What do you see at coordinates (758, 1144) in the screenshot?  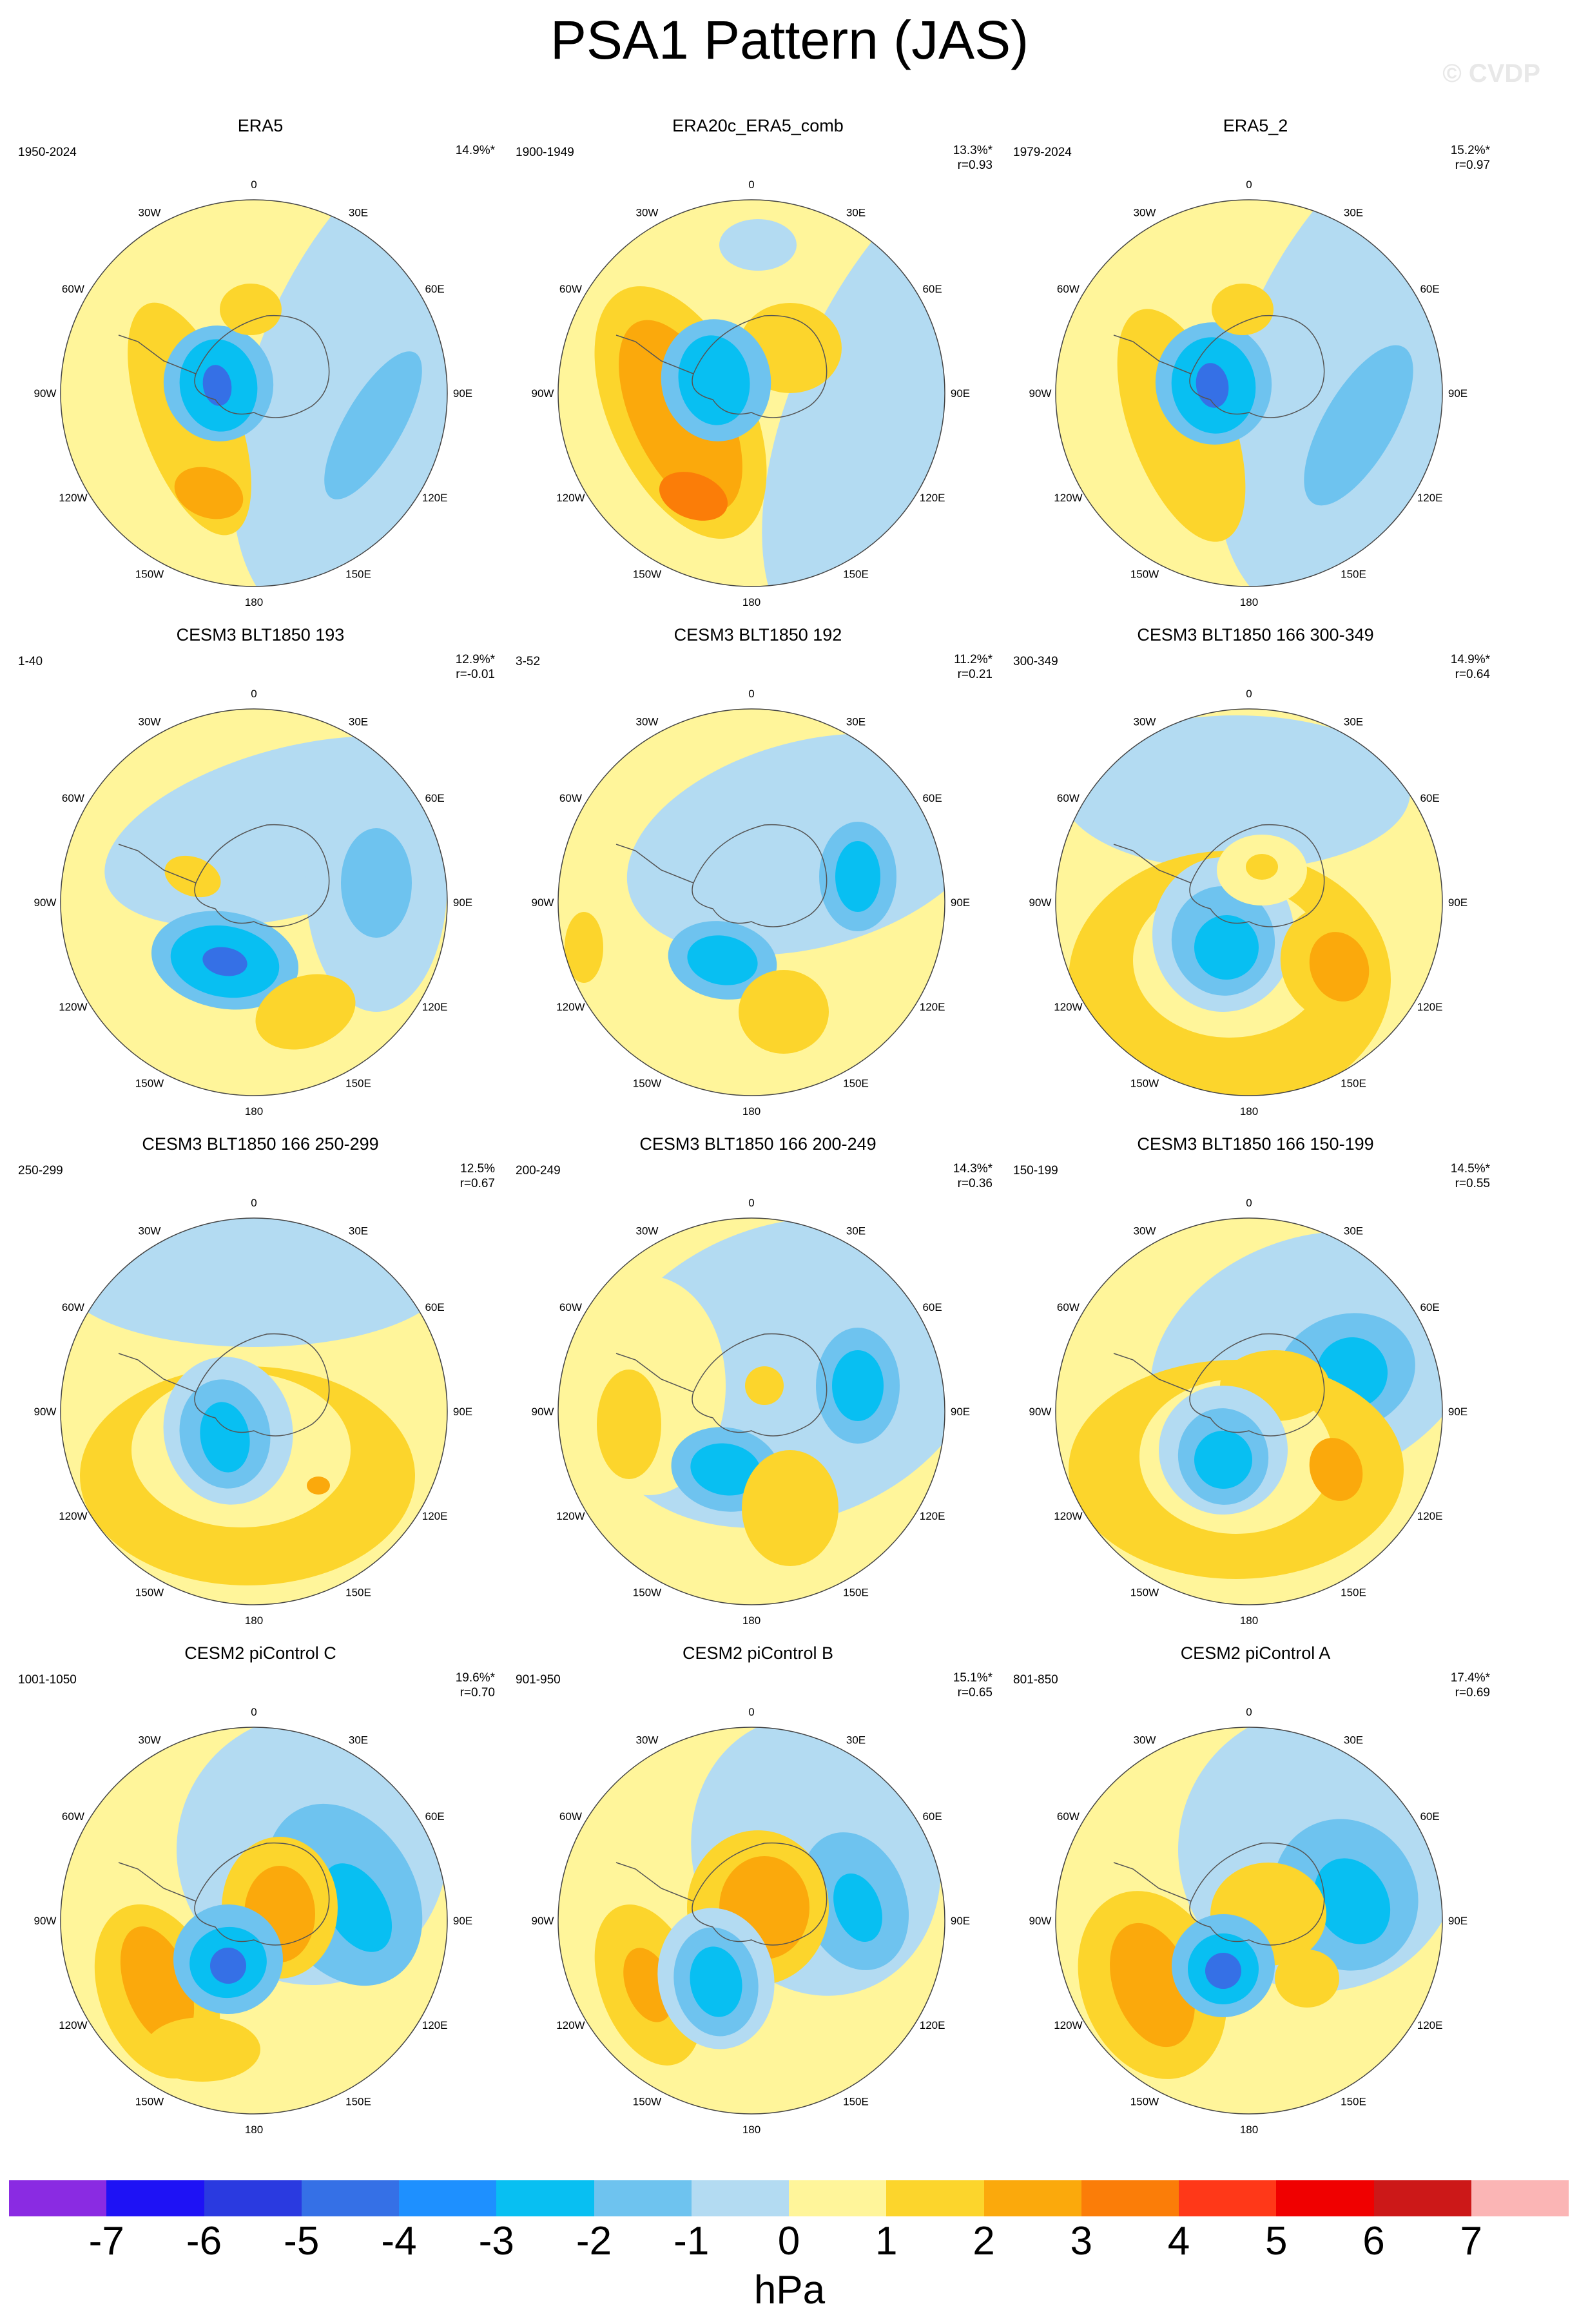 I see `panel-title: CESM3 BLT1850 166 200-249` at bounding box center [758, 1144].